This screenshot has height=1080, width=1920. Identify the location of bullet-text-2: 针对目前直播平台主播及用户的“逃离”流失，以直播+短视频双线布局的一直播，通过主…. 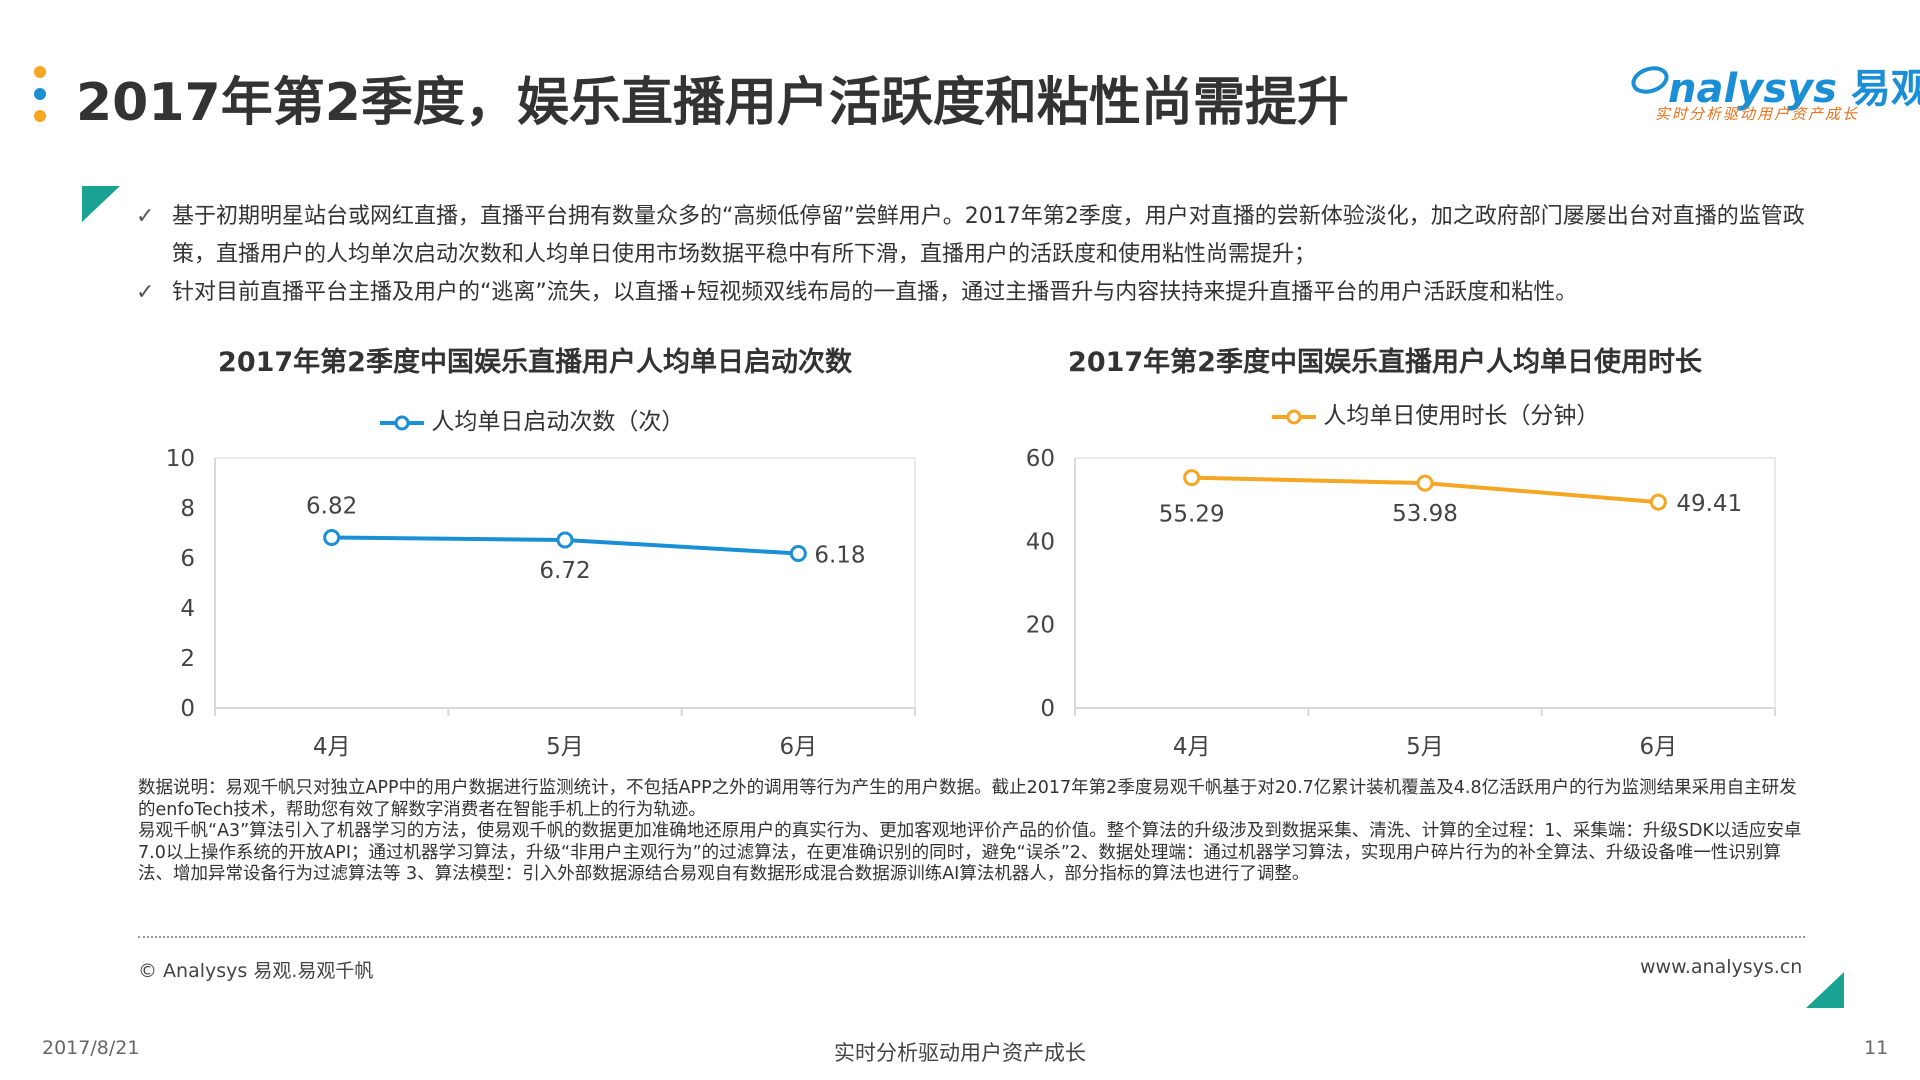
(875, 292).